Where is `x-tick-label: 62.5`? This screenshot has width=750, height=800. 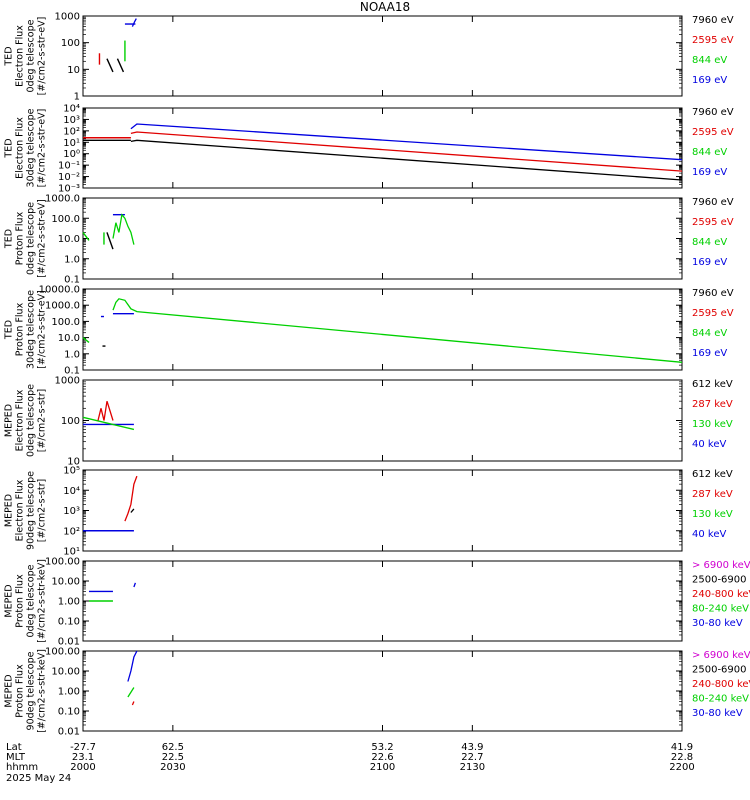
x-tick-label: 62.5 is located at coordinates (173, 747).